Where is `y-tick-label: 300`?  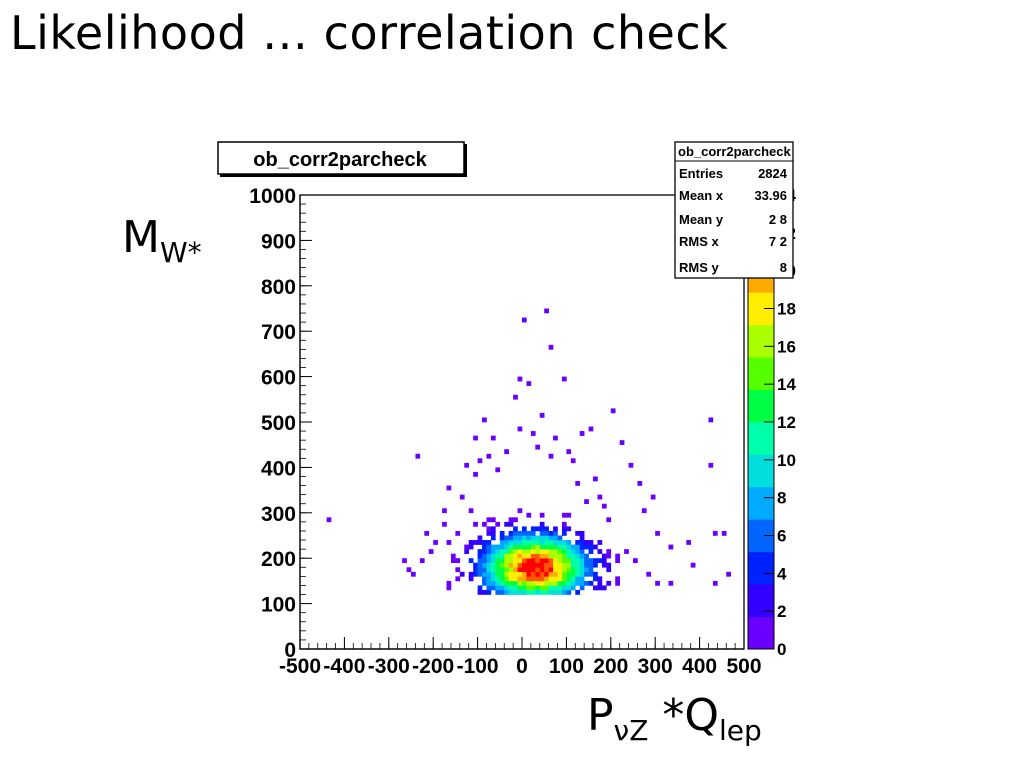 y-tick-label: 300 is located at coordinates (278, 514).